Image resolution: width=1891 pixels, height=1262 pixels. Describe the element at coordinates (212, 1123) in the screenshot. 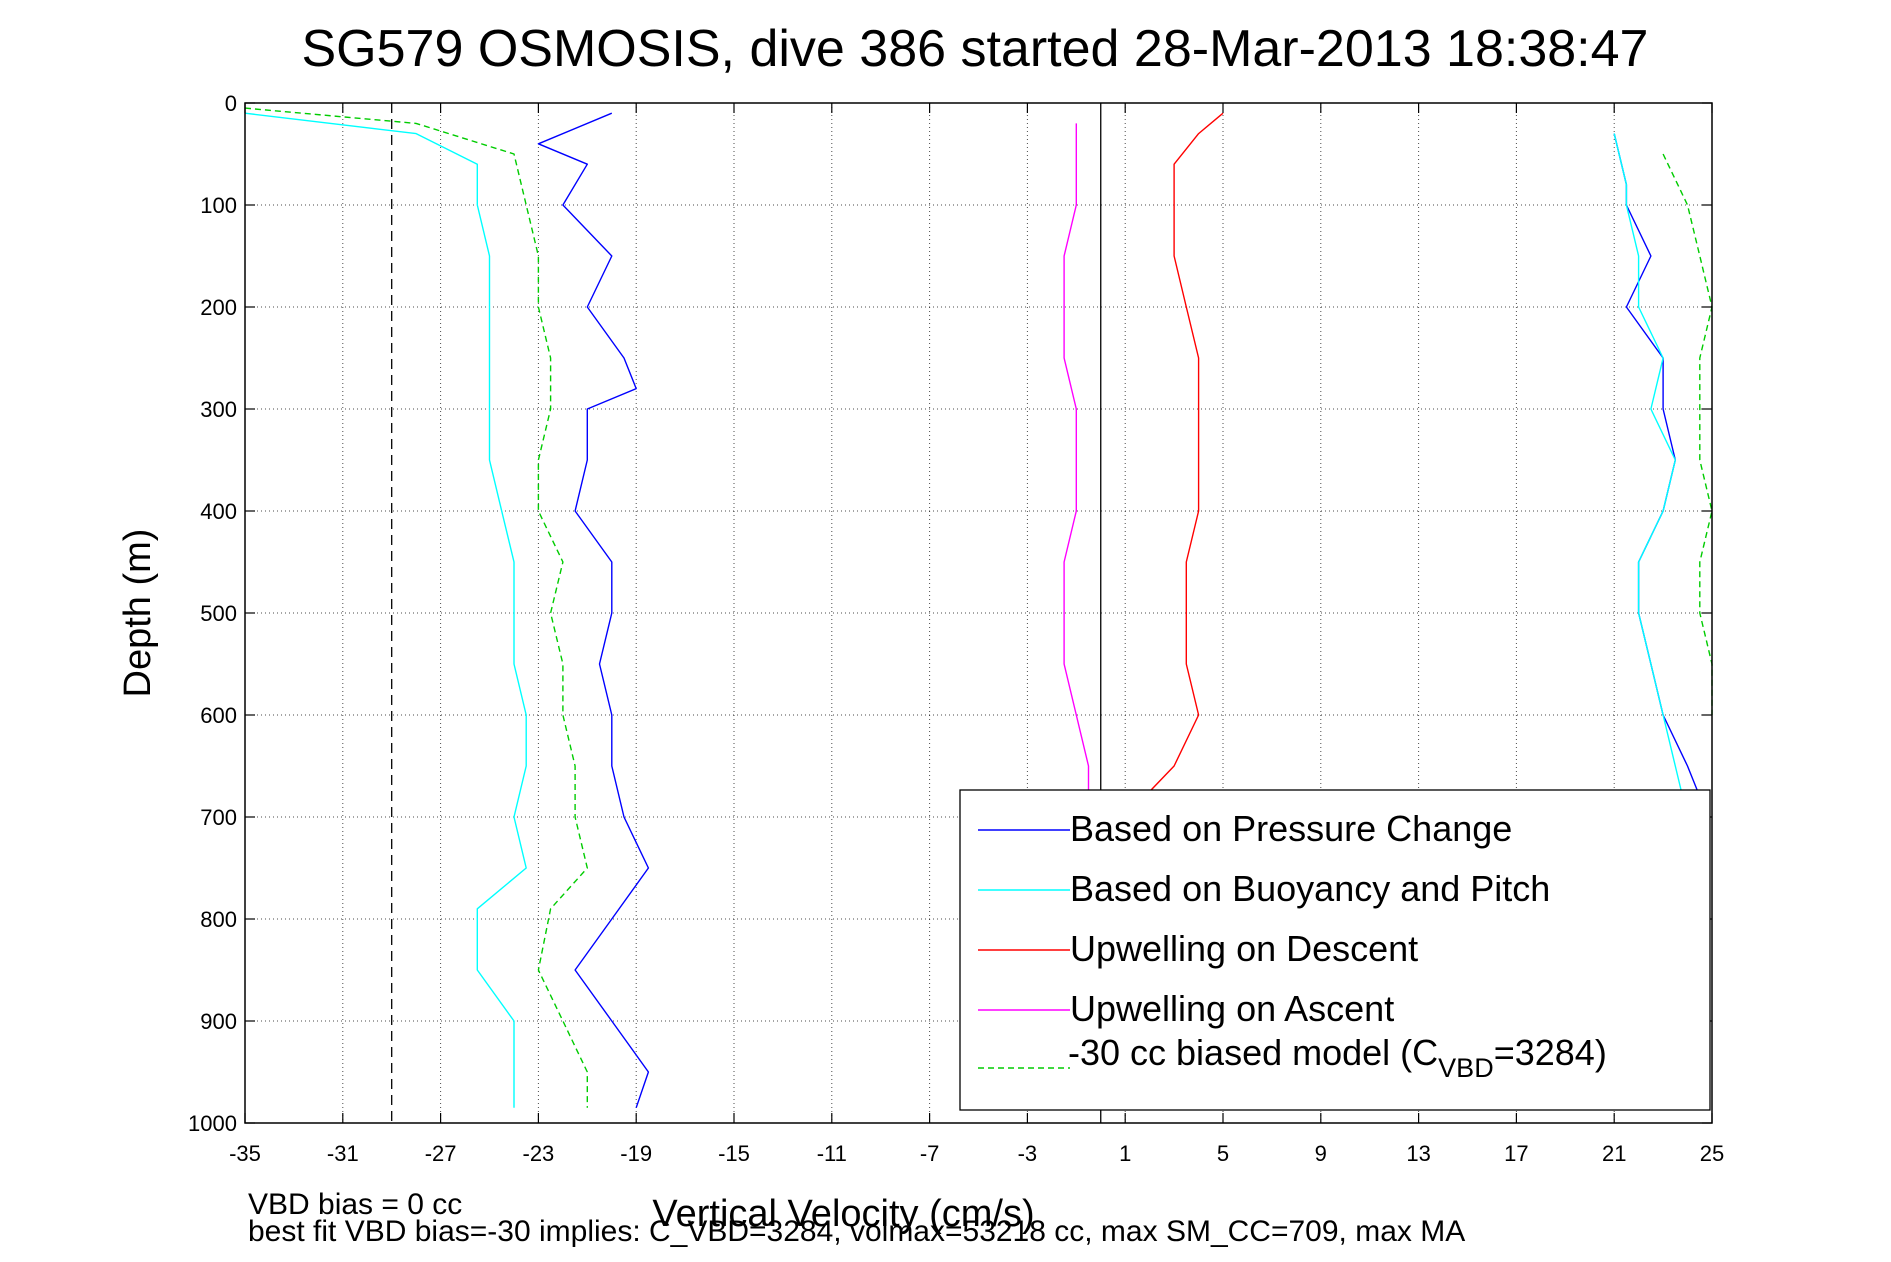

I see `y-tick-label: 1000` at that location.